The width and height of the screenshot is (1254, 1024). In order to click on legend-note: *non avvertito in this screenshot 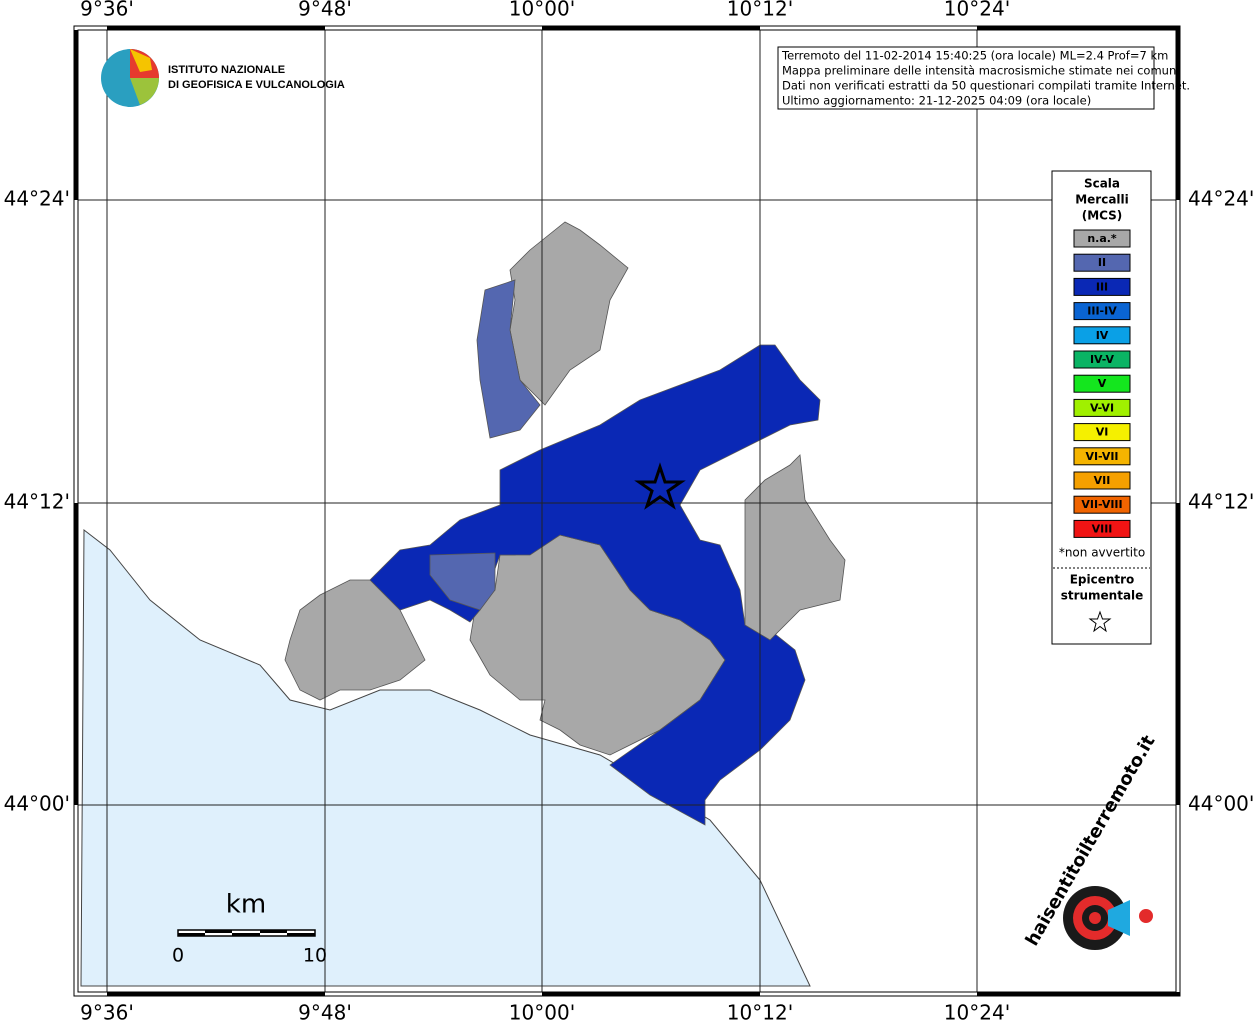, I will do `click(1102, 553)`.